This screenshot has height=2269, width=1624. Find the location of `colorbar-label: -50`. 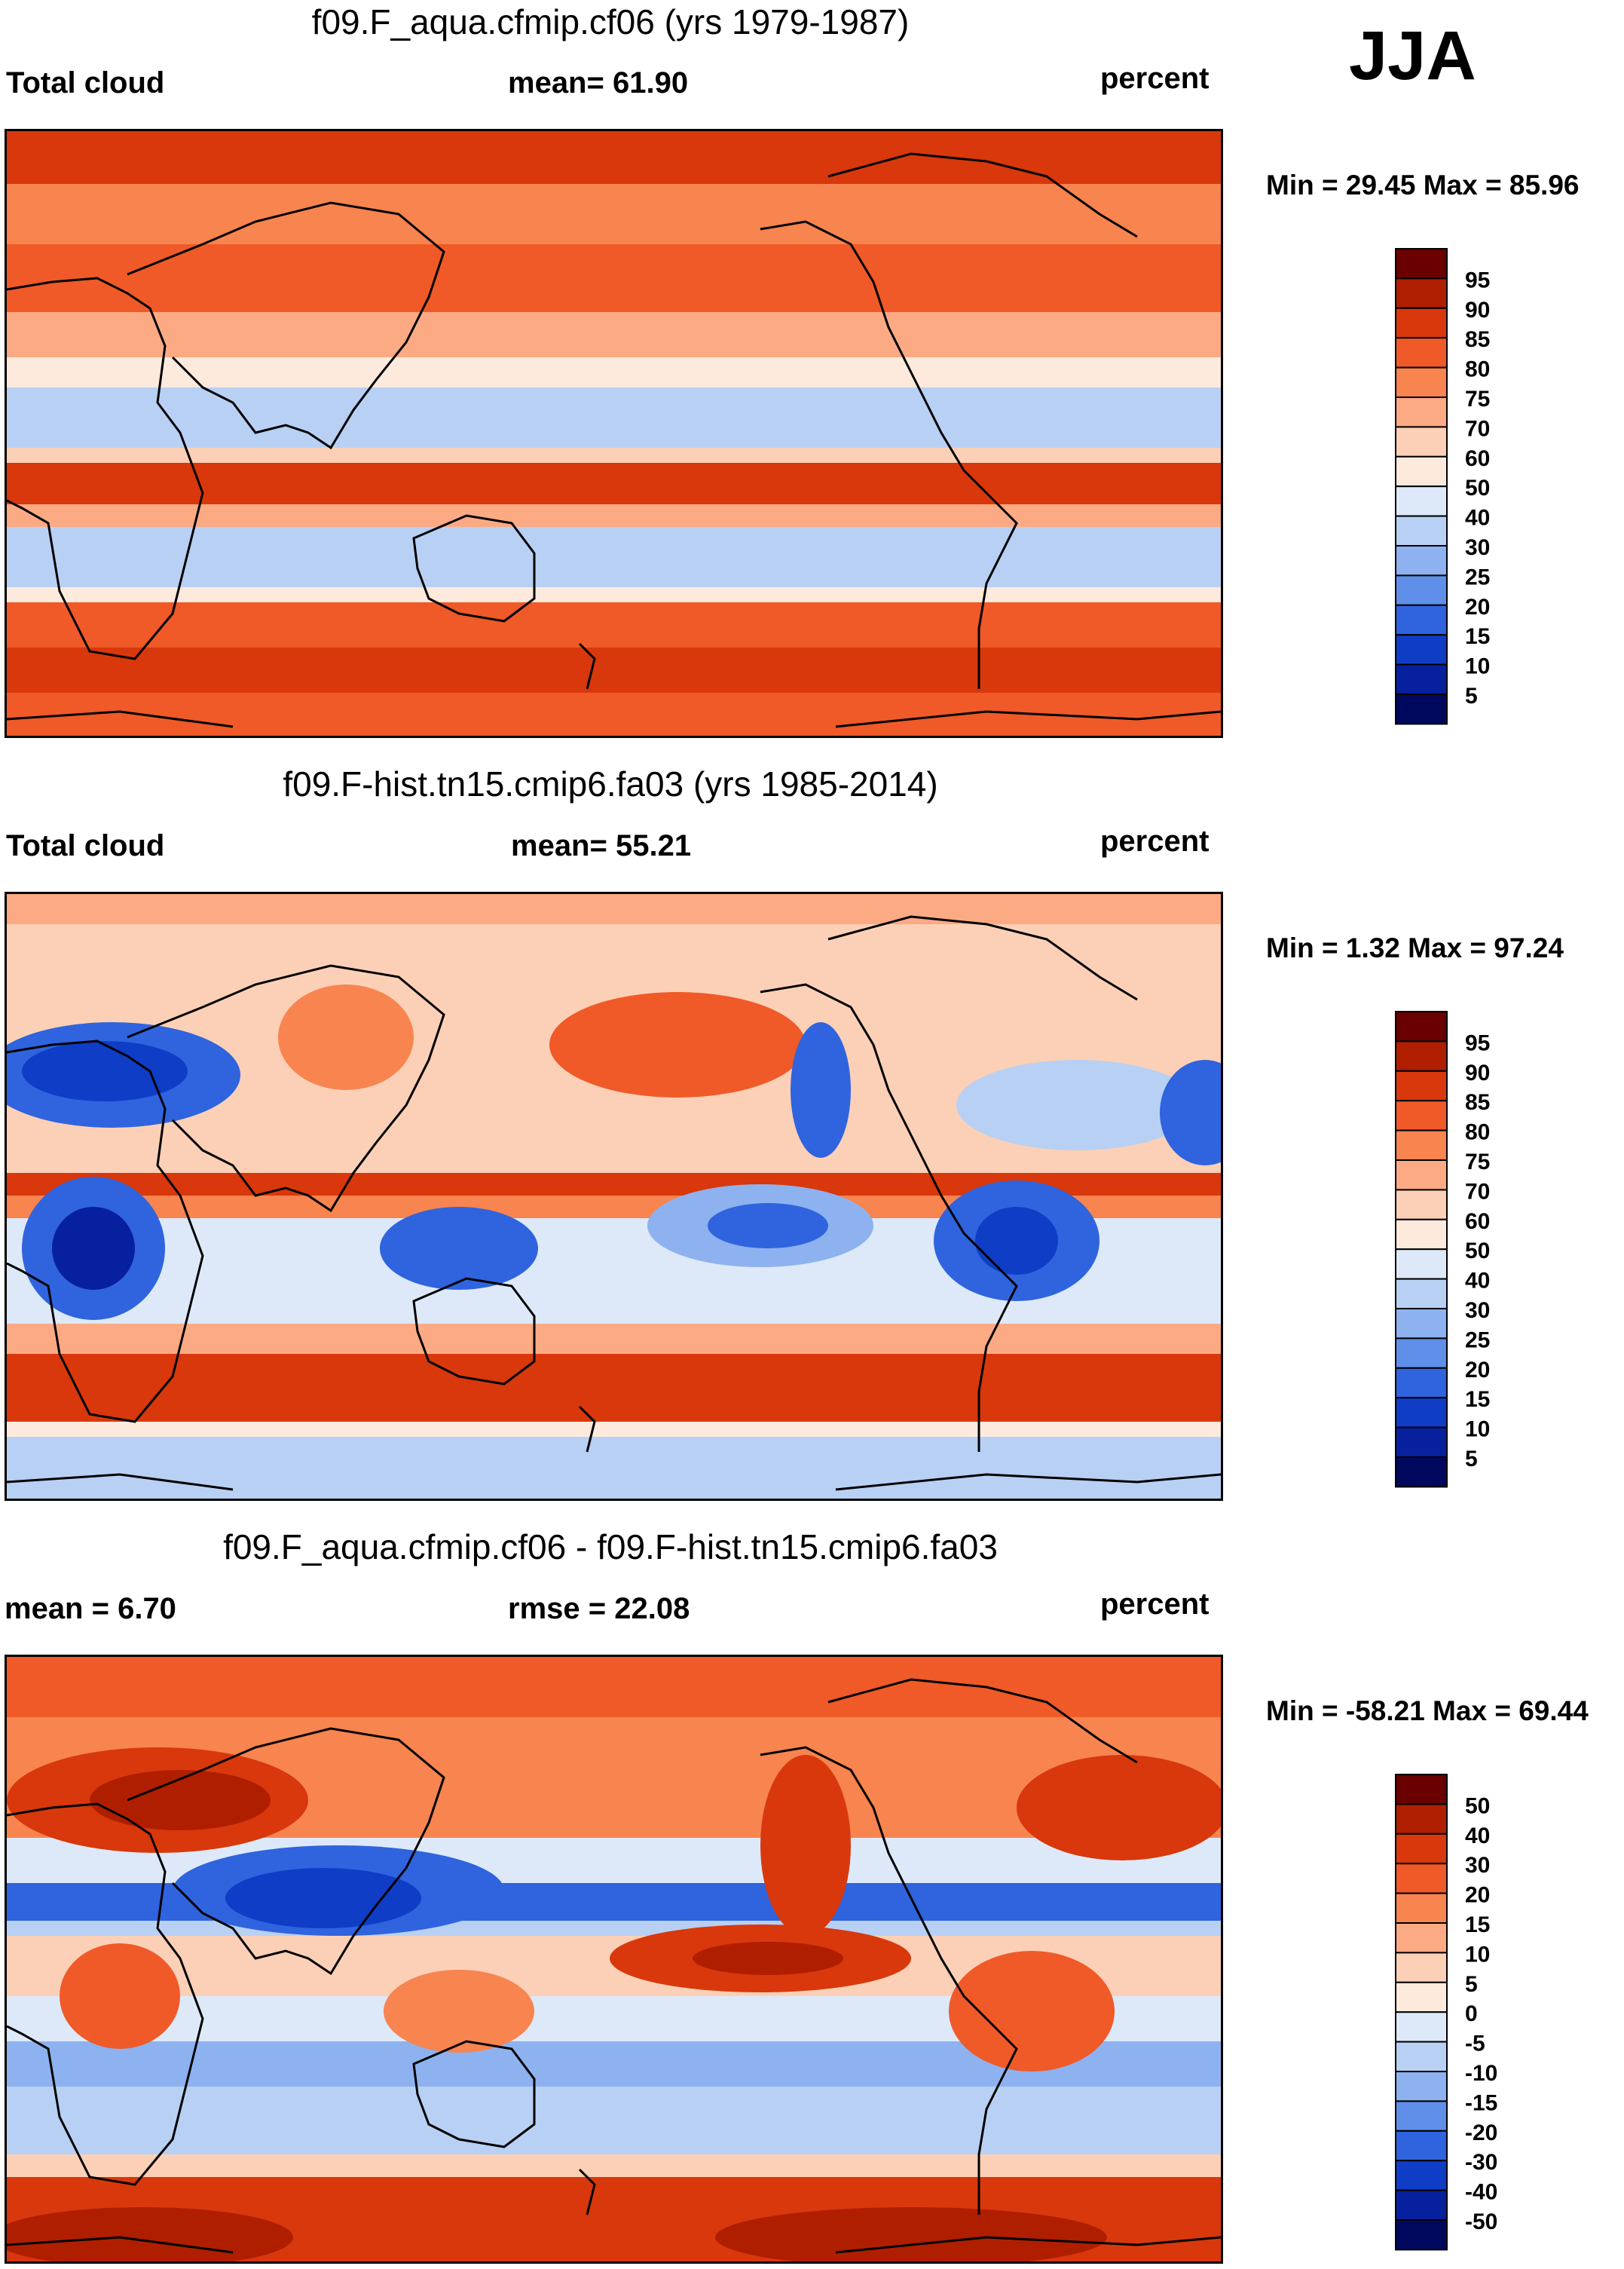

colorbar-label: -50 is located at coordinates (1481, 2221).